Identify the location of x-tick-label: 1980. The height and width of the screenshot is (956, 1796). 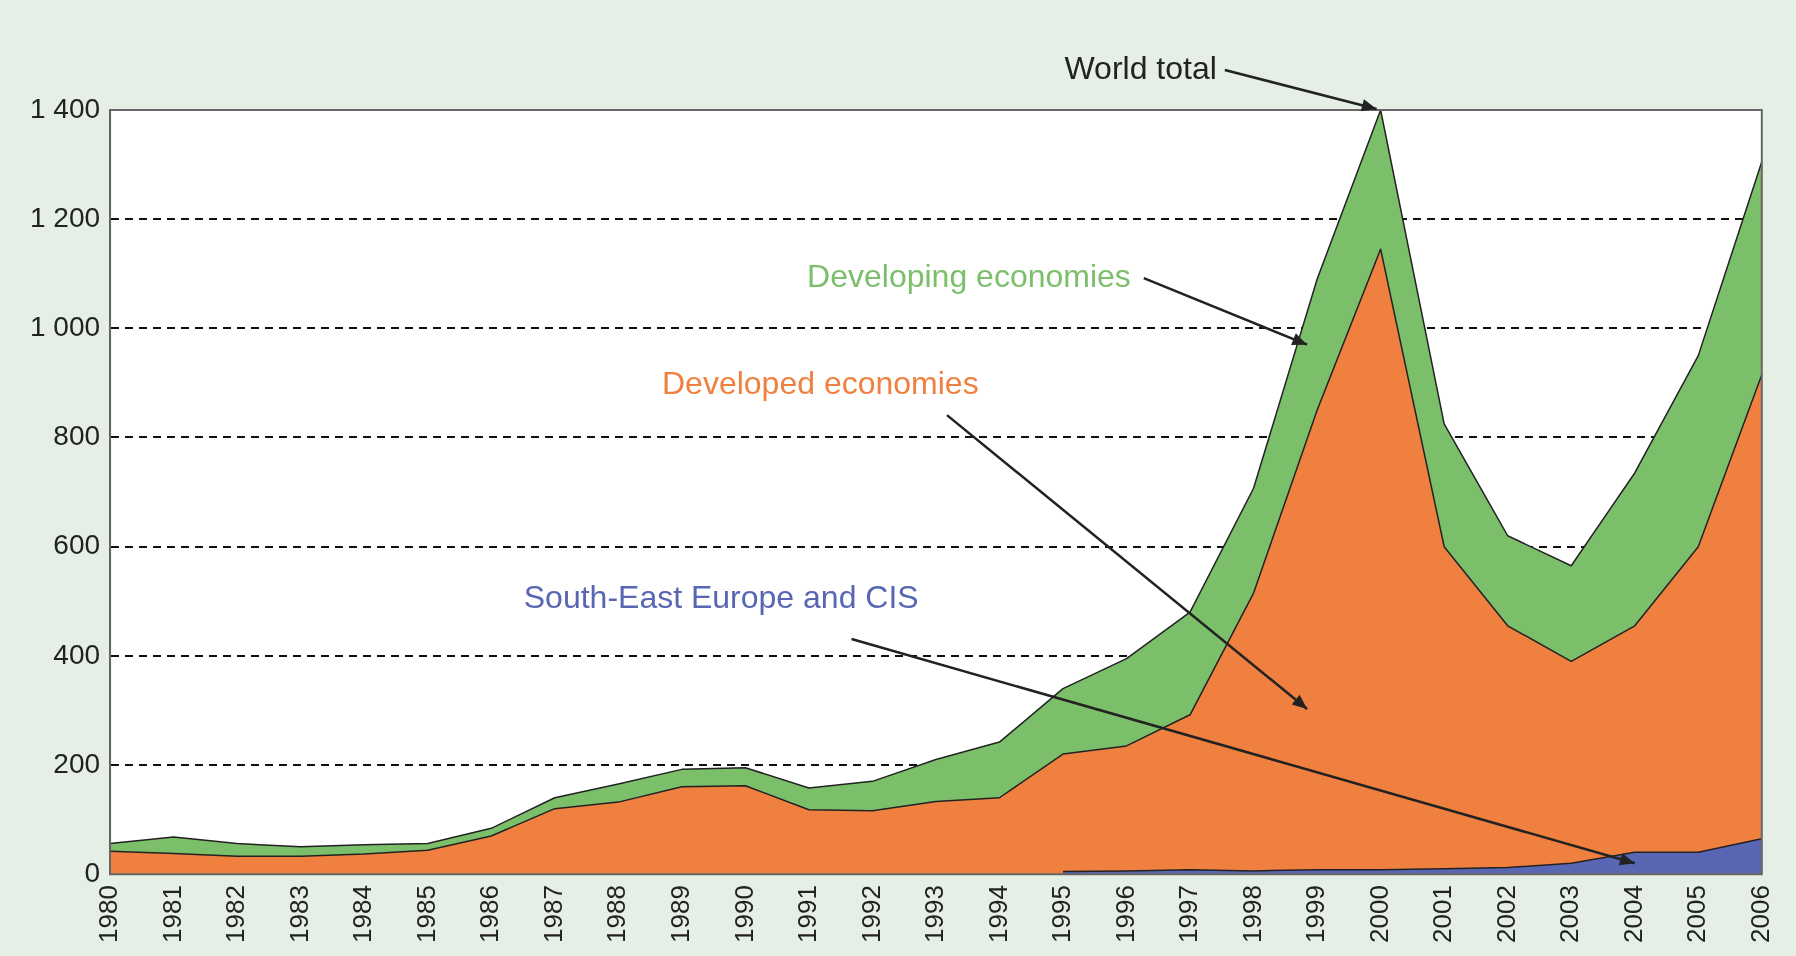
(108, 914).